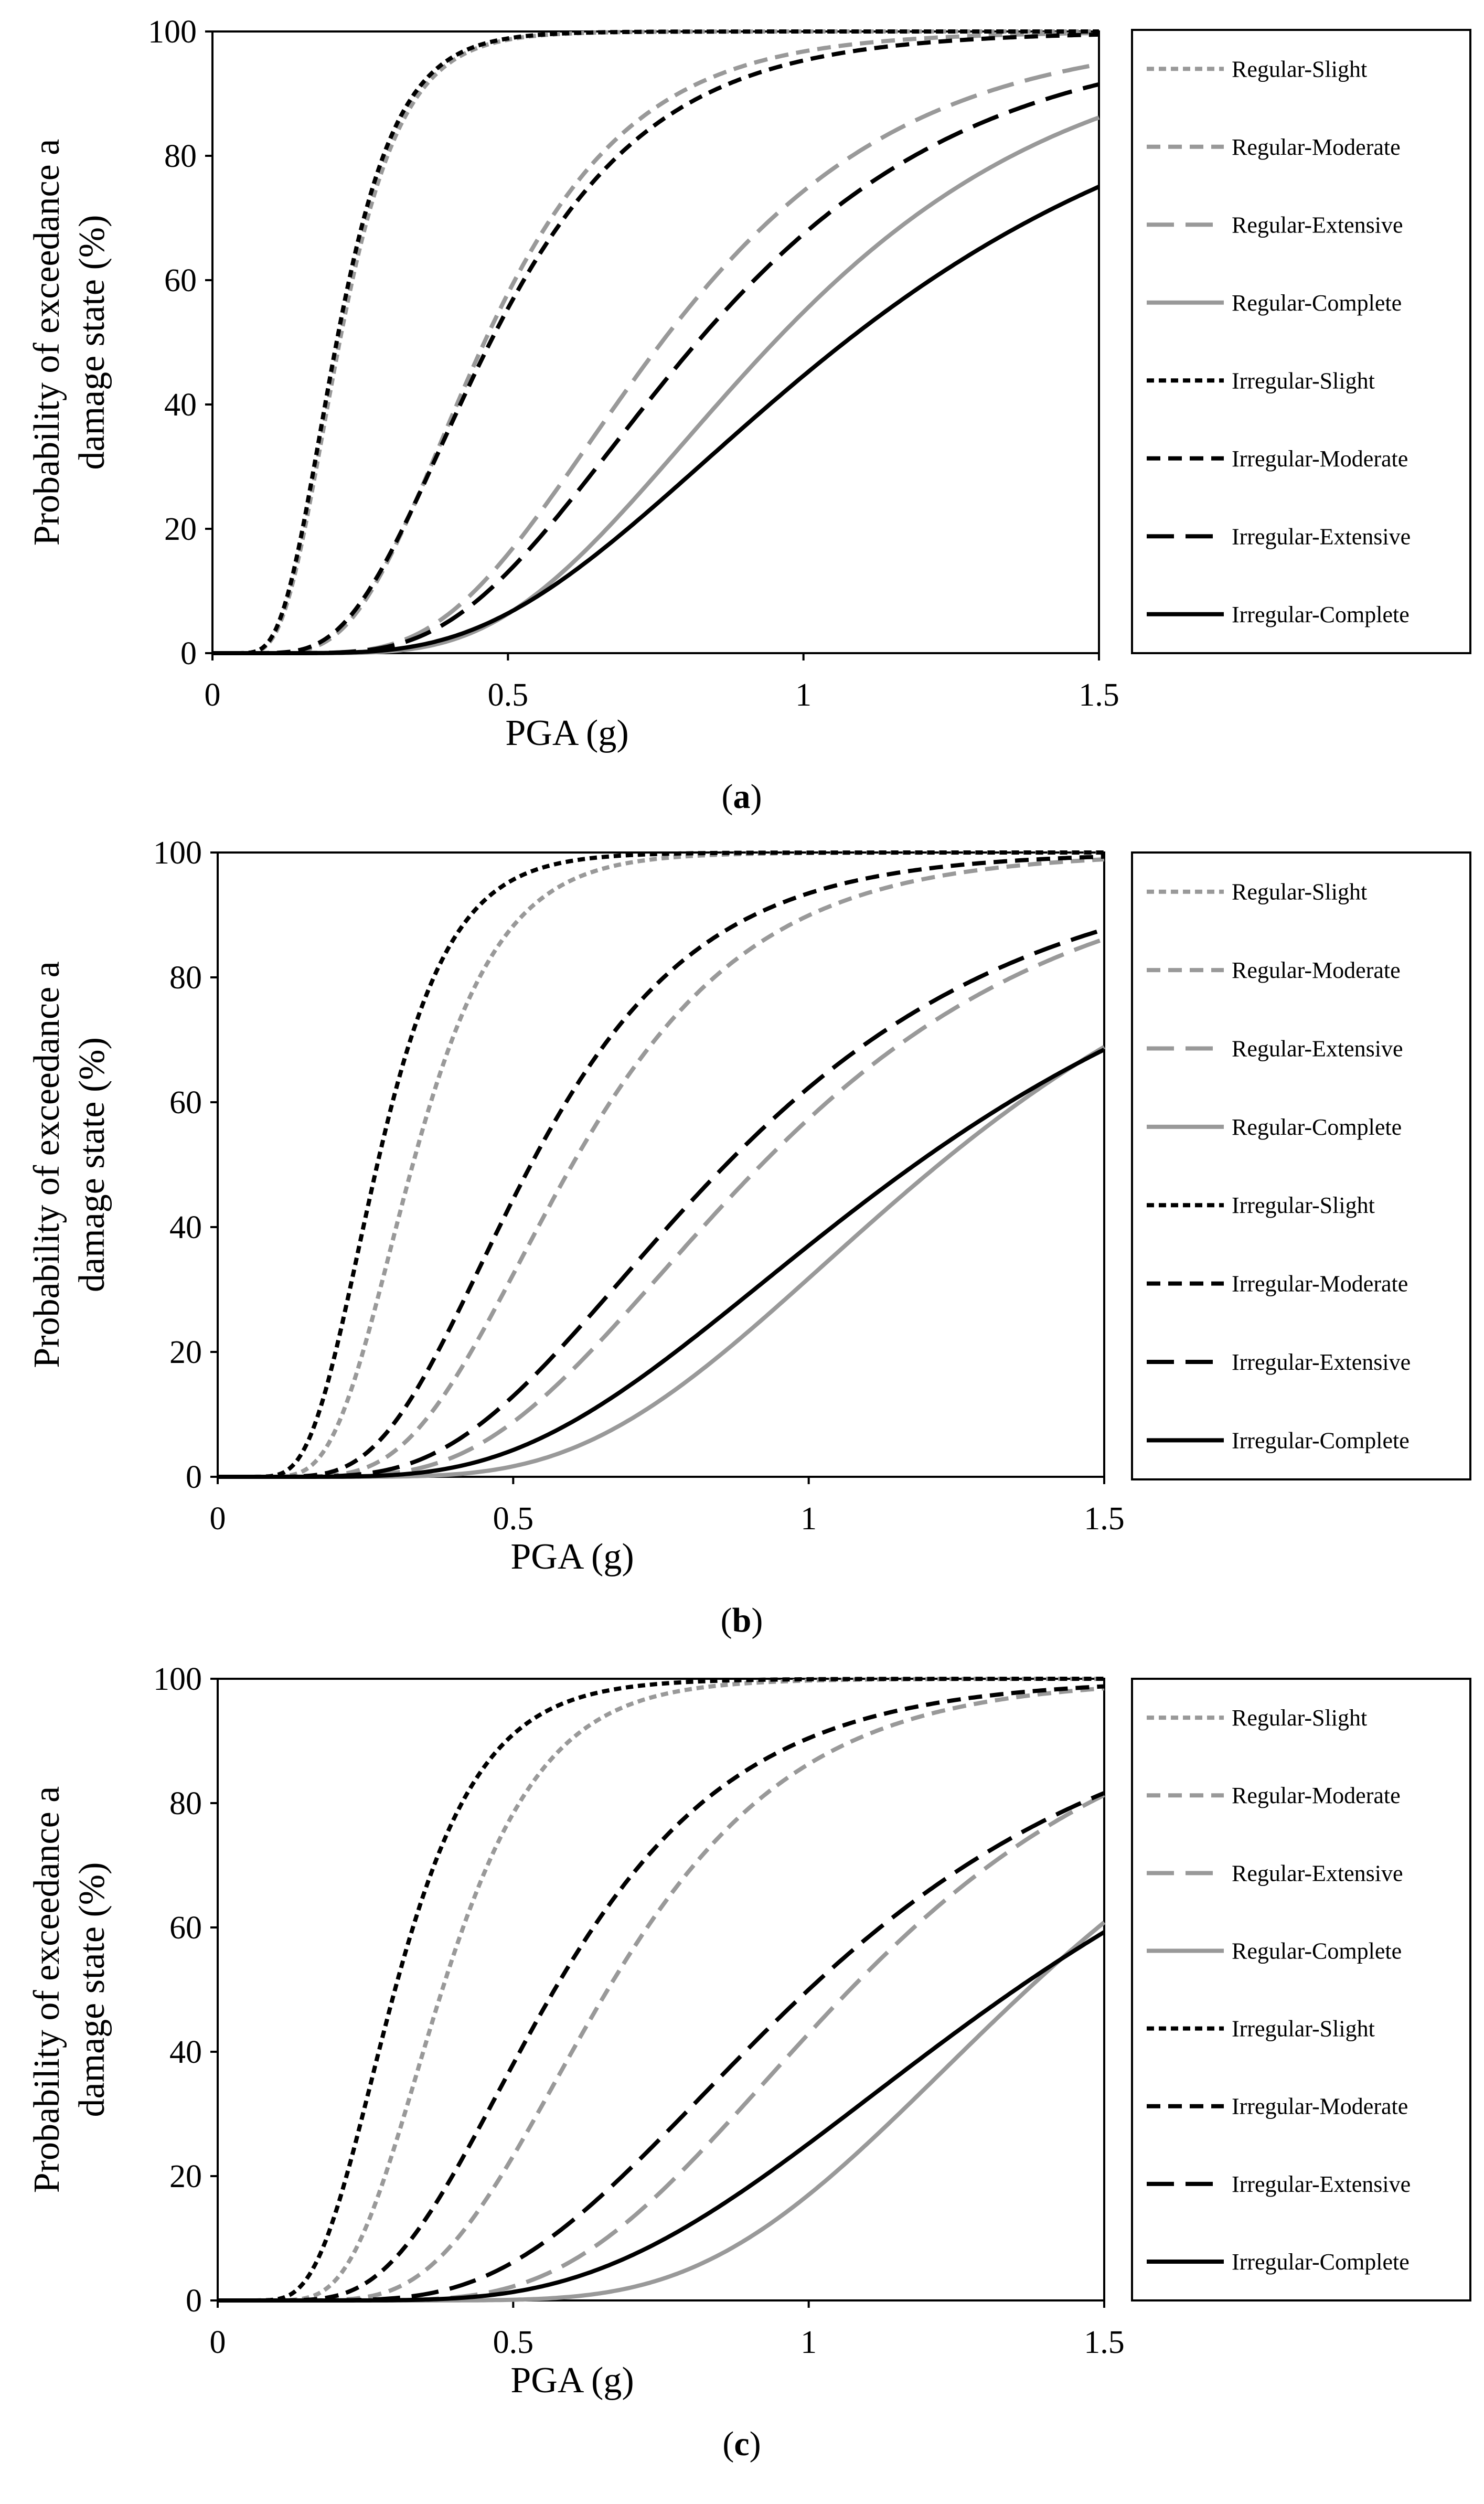 The height and width of the screenshot is (2504, 1484). Describe the element at coordinates (742, 797) in the screenshot. I see `panel-caption: (a)` at that location.